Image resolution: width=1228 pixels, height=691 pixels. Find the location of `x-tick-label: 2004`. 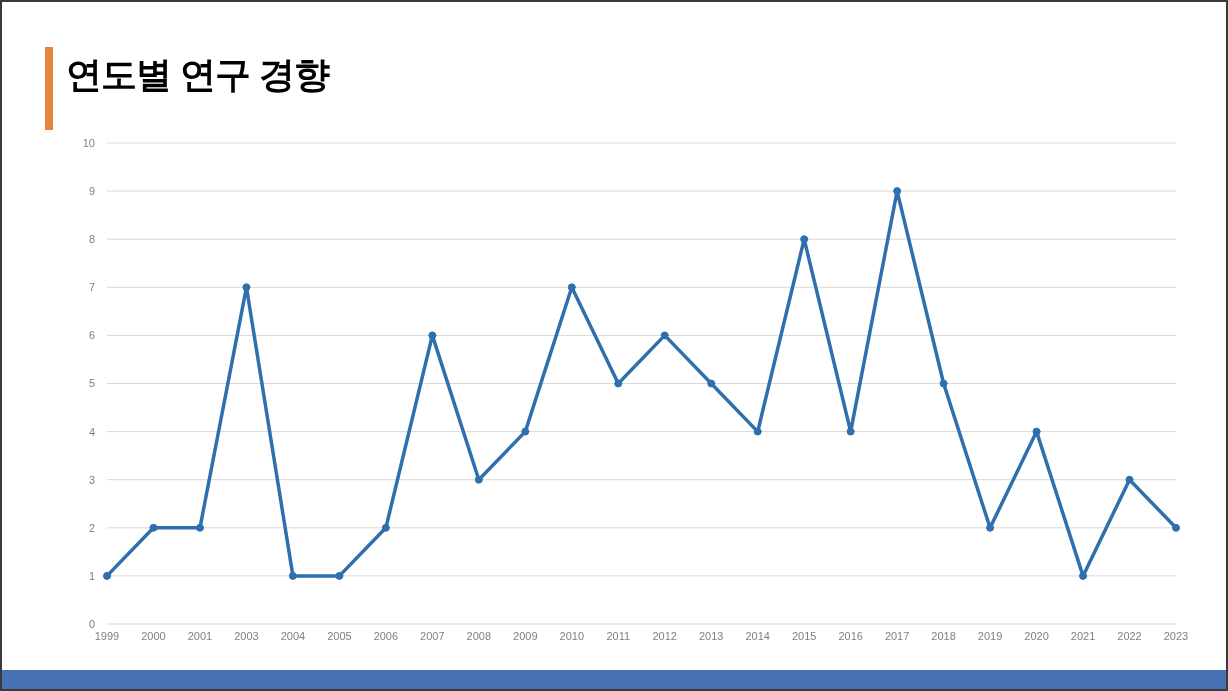

x-tick-label: 2004 is located at coordinates (293, 635).